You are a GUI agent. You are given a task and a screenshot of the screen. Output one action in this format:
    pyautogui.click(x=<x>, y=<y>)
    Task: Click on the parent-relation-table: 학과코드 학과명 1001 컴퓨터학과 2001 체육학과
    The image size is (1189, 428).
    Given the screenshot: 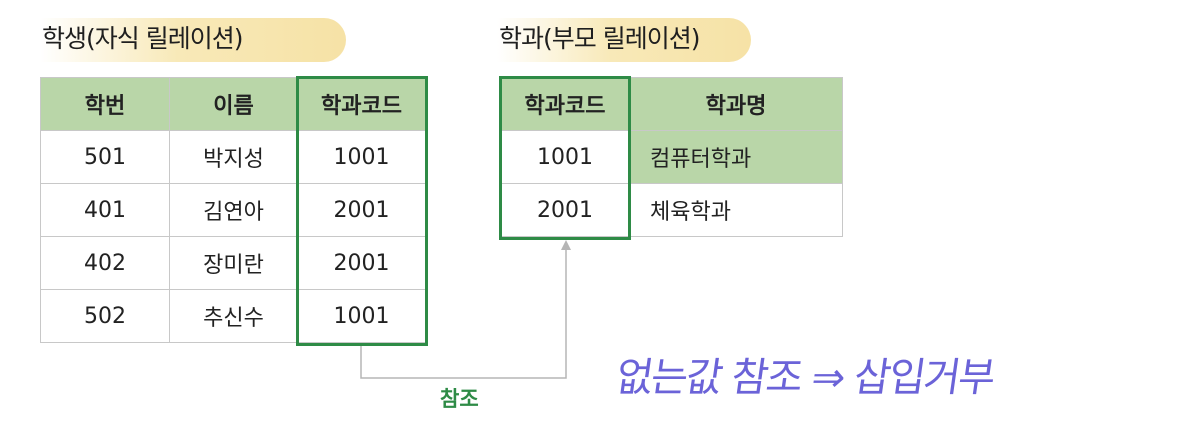 What is the action you would take?
    pyautogui.click(x=671, y=157)
    